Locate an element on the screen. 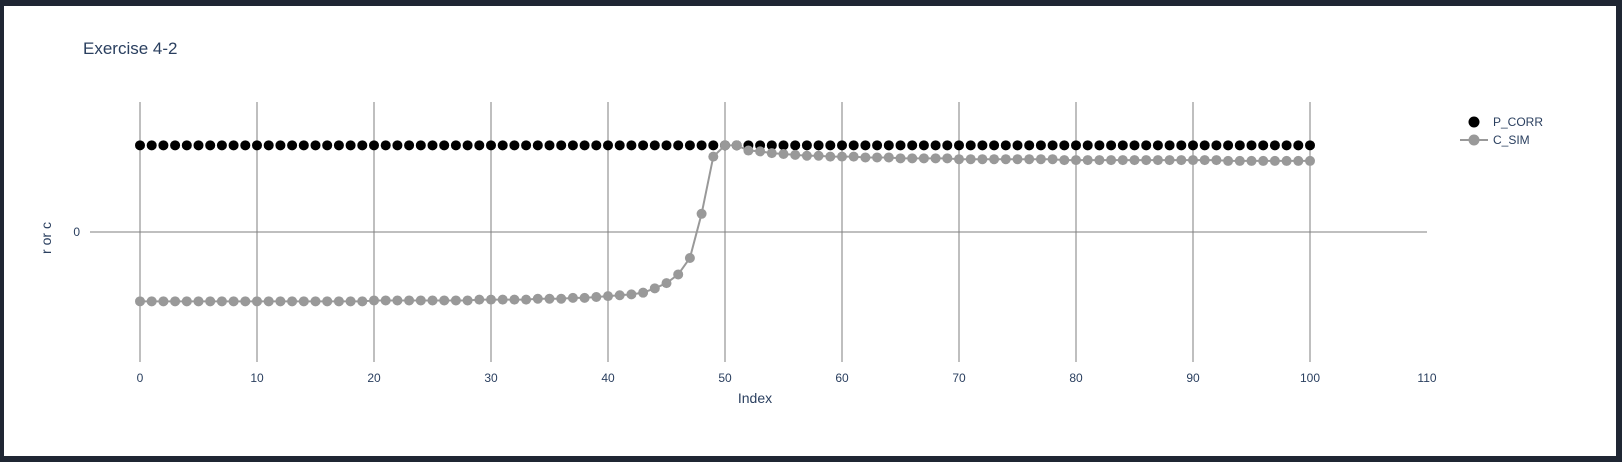 The width and height of the screenshot is (1622, 462). x-tick-label: 50 is located at coordinates (725, 378).